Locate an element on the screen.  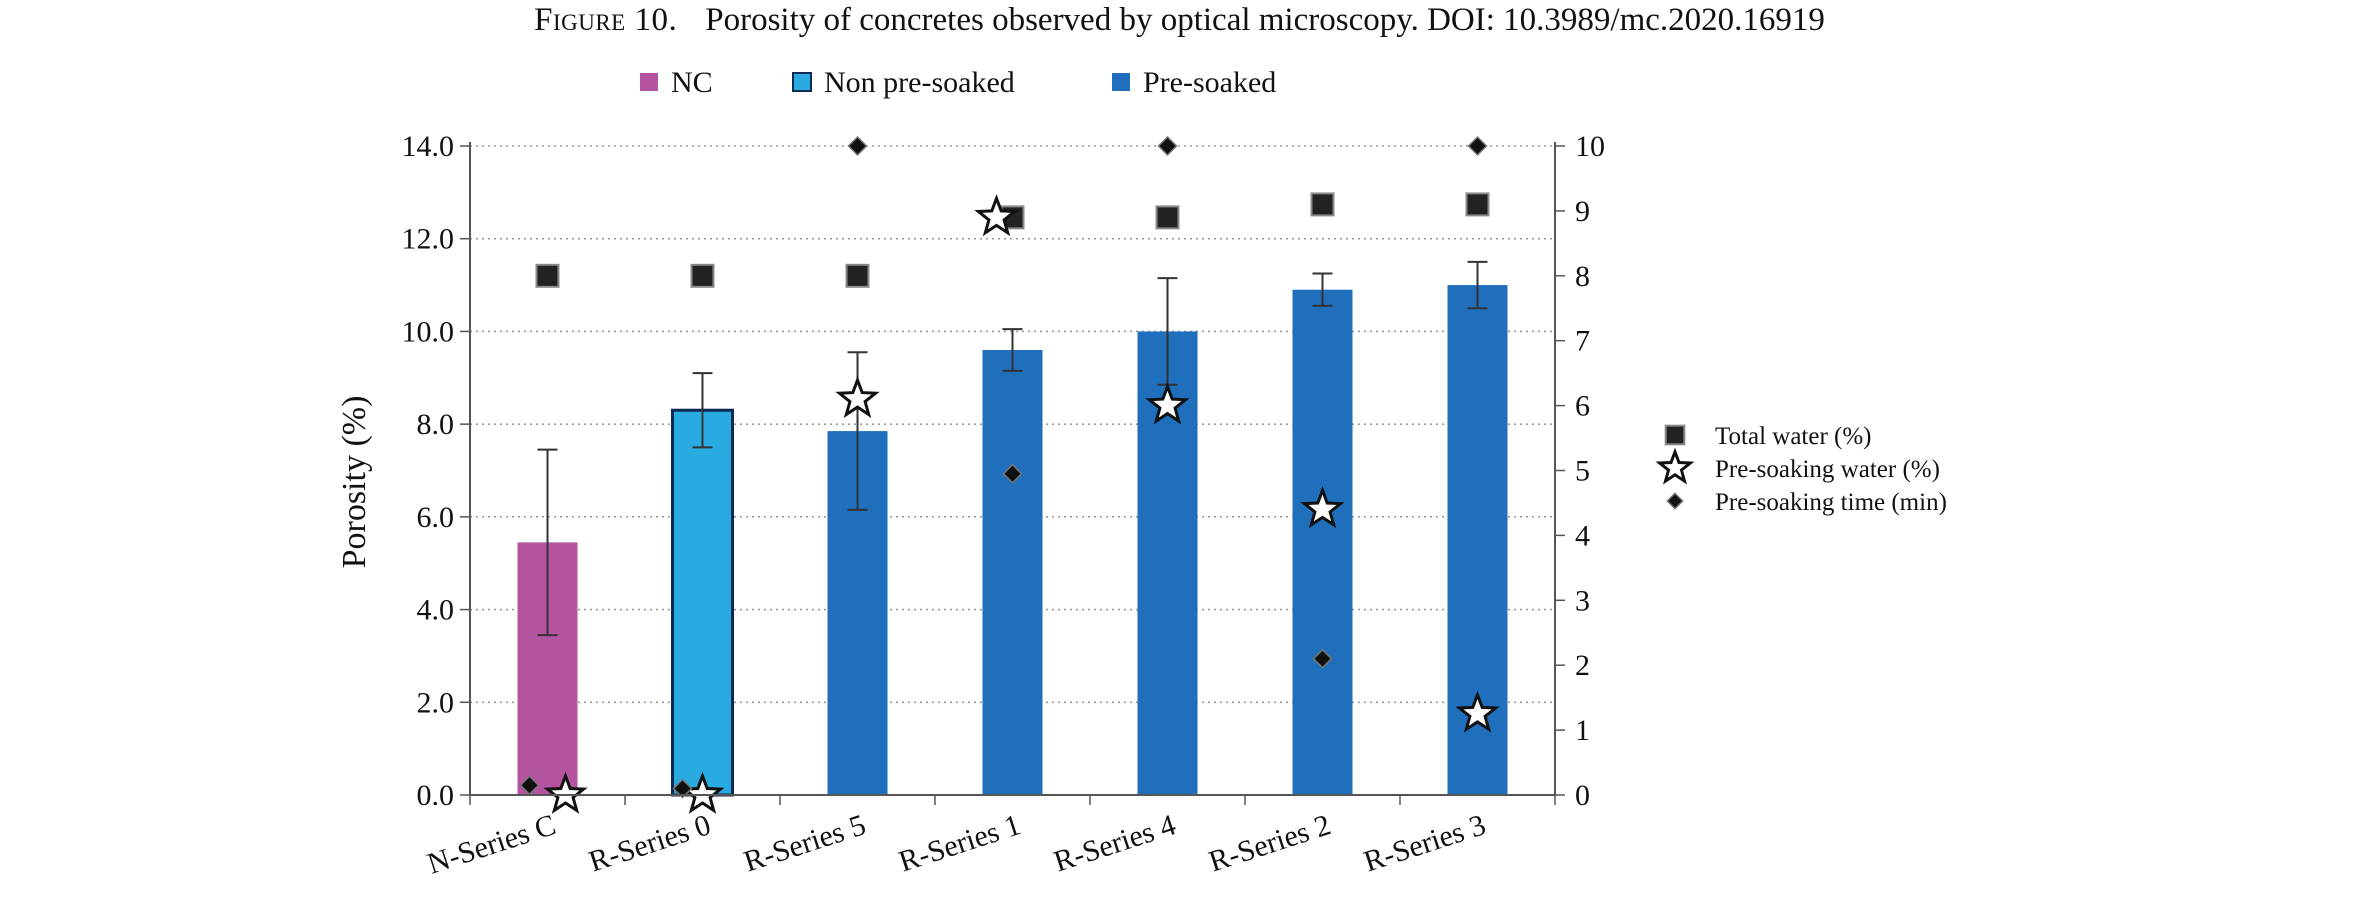
x-tick-label: R-Series 2 is located at coordinates (1270, 843).